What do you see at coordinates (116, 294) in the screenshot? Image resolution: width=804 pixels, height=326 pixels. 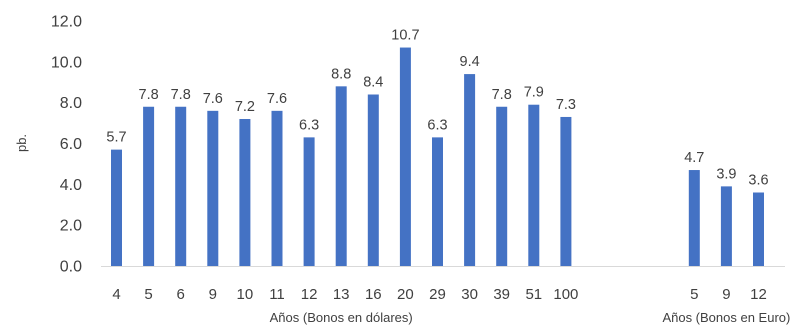 I see `x-tick-label: 4` at bounding box center [116, 294].